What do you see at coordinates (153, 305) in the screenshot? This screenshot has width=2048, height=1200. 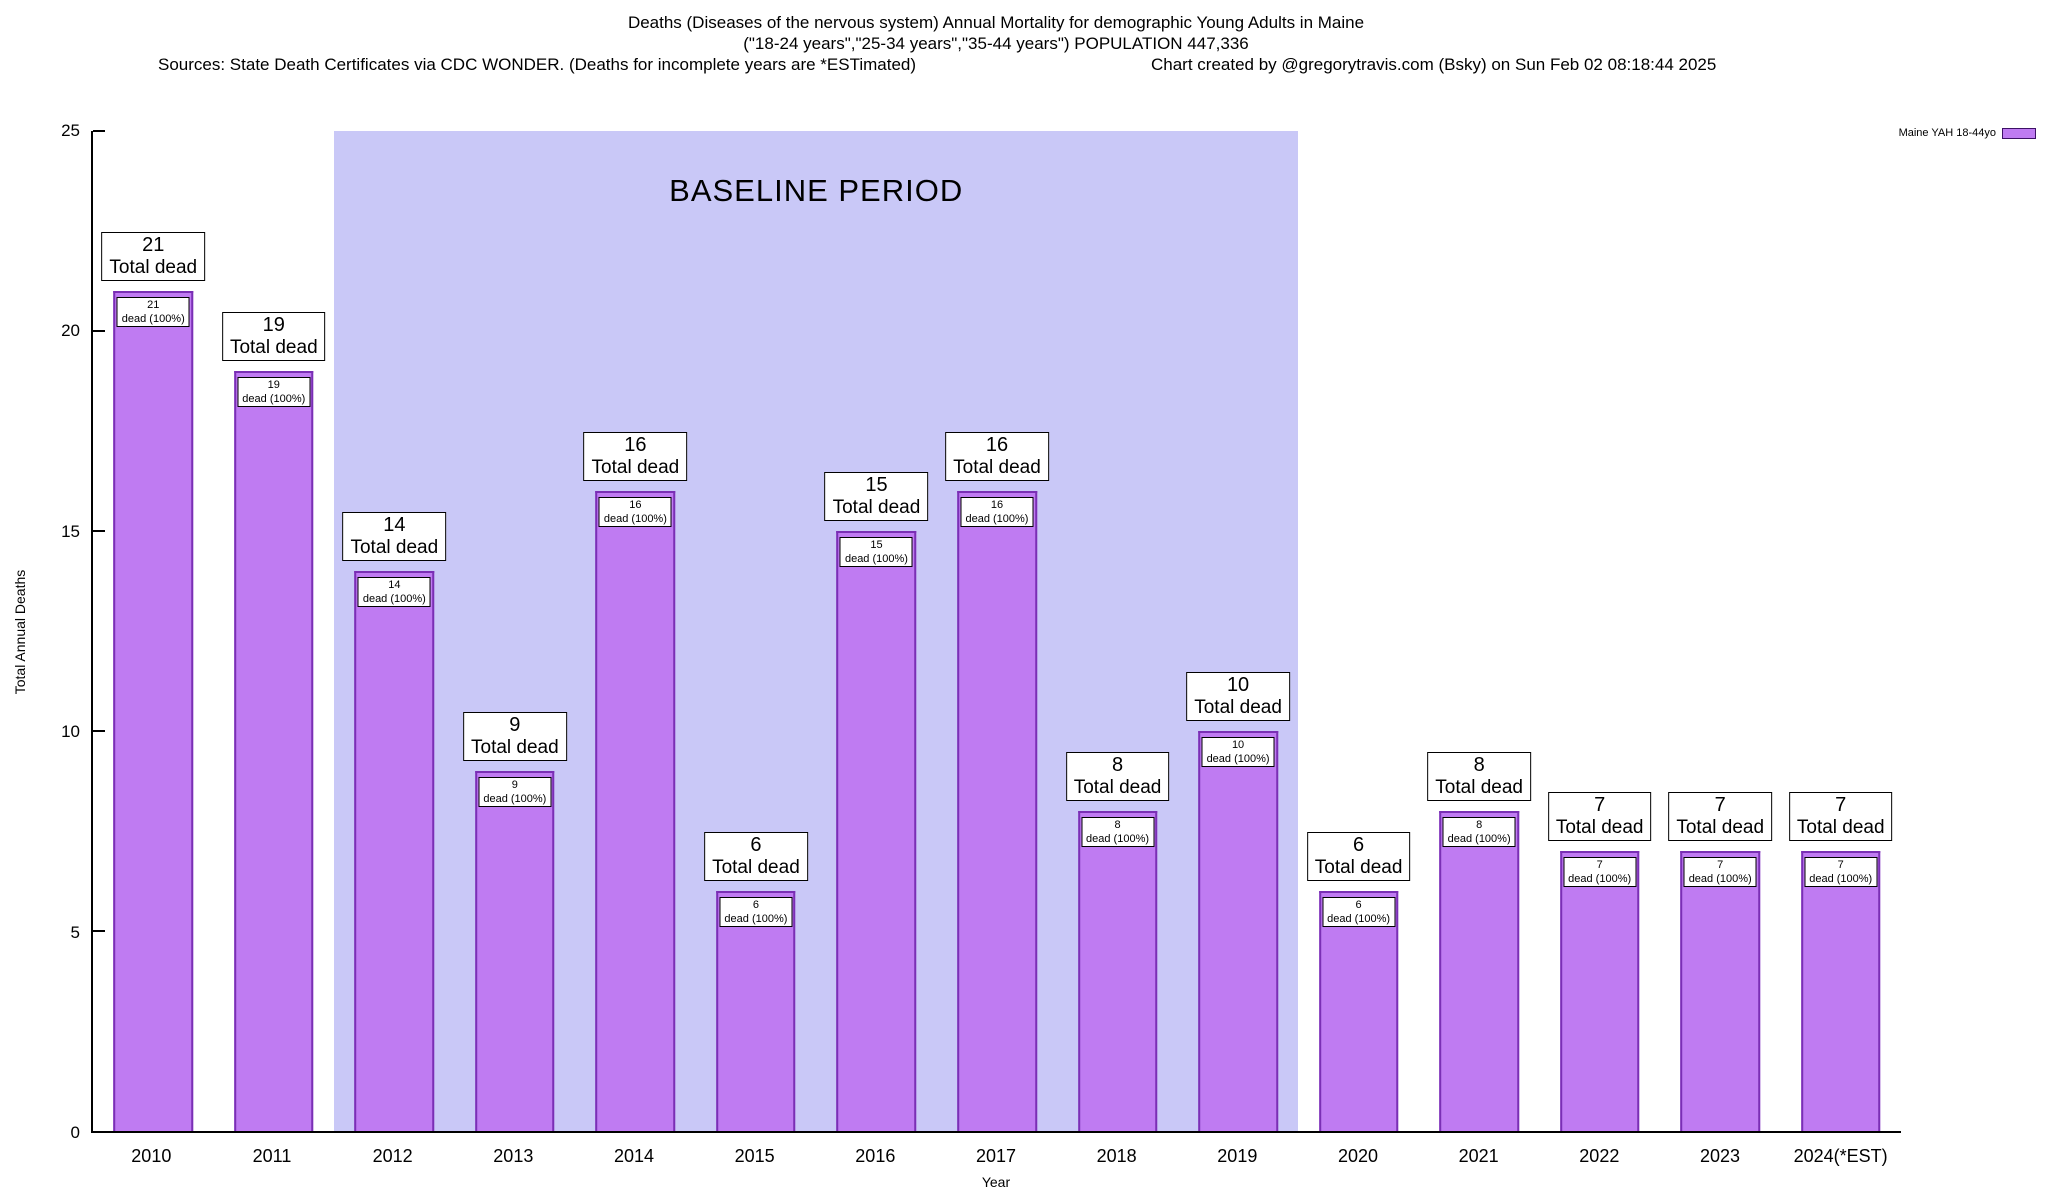 I see `dead-pct-count: 21` at bounding box center [153, 305].